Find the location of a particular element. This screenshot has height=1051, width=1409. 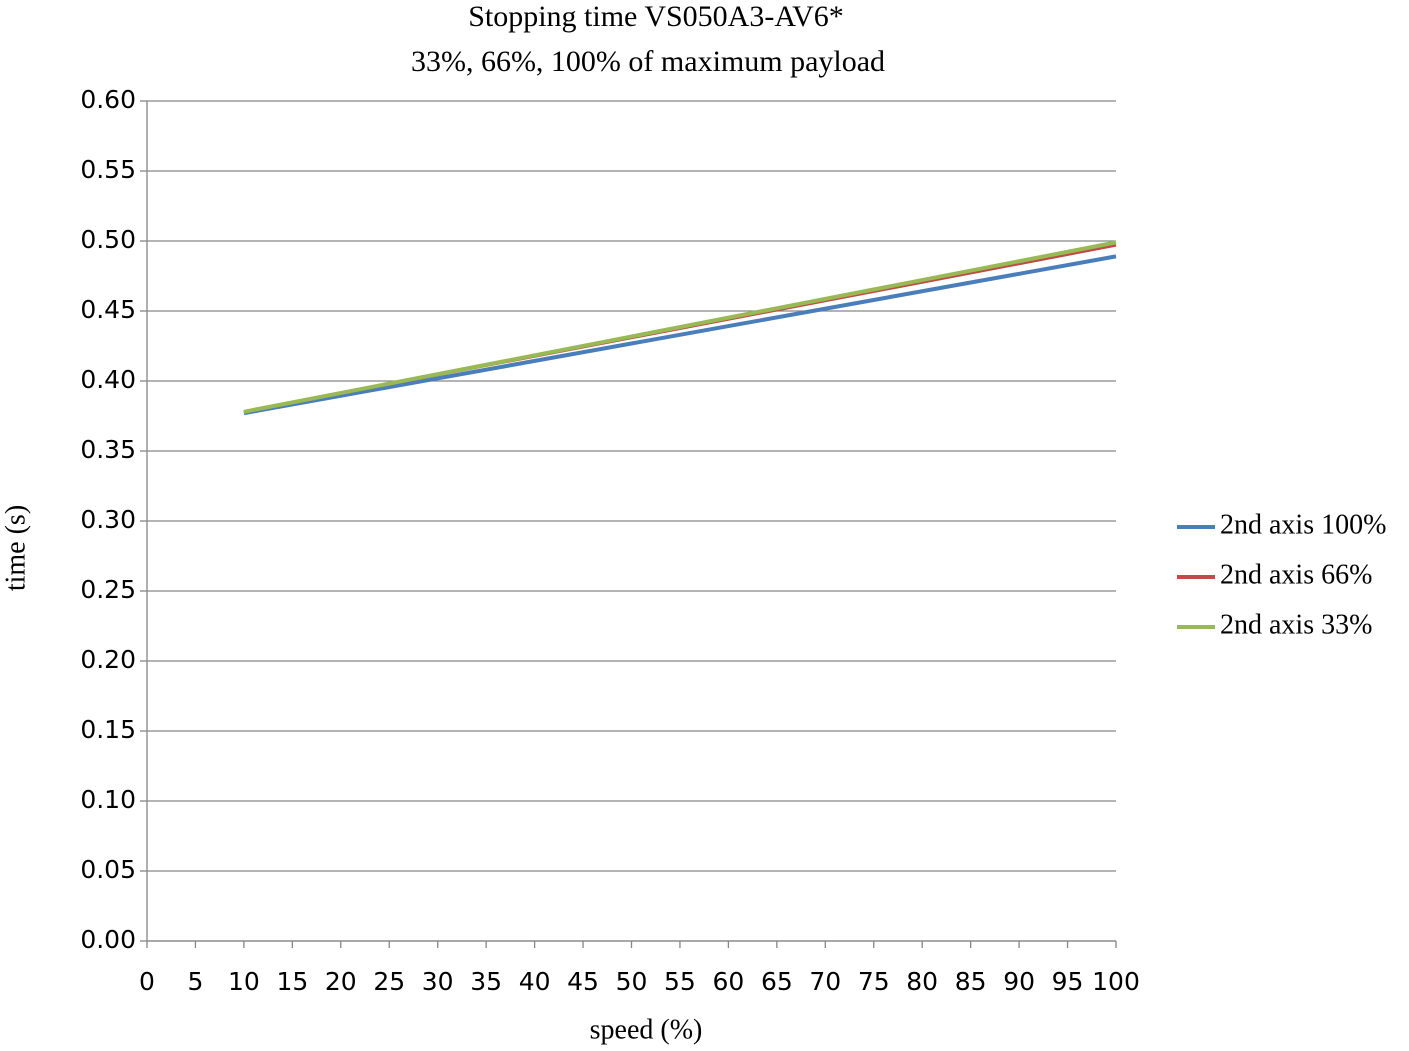

x-tick-label: 5 is located at coordinates (195, 981).